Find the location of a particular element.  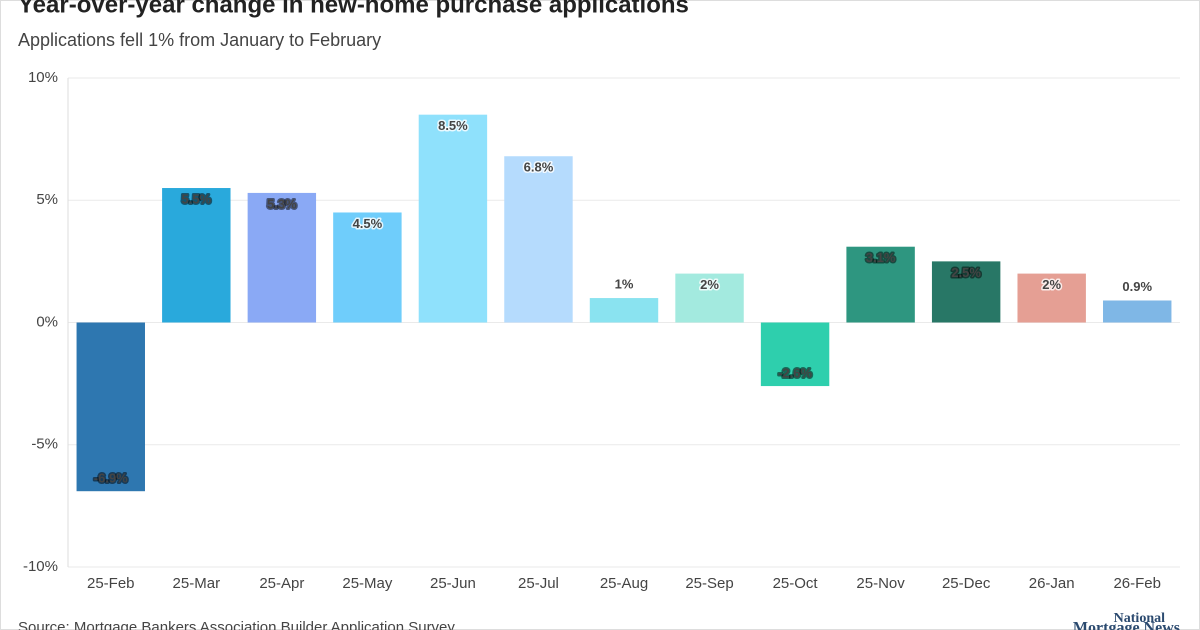

value-label: 5.5% is located at coordinates (196, 198).